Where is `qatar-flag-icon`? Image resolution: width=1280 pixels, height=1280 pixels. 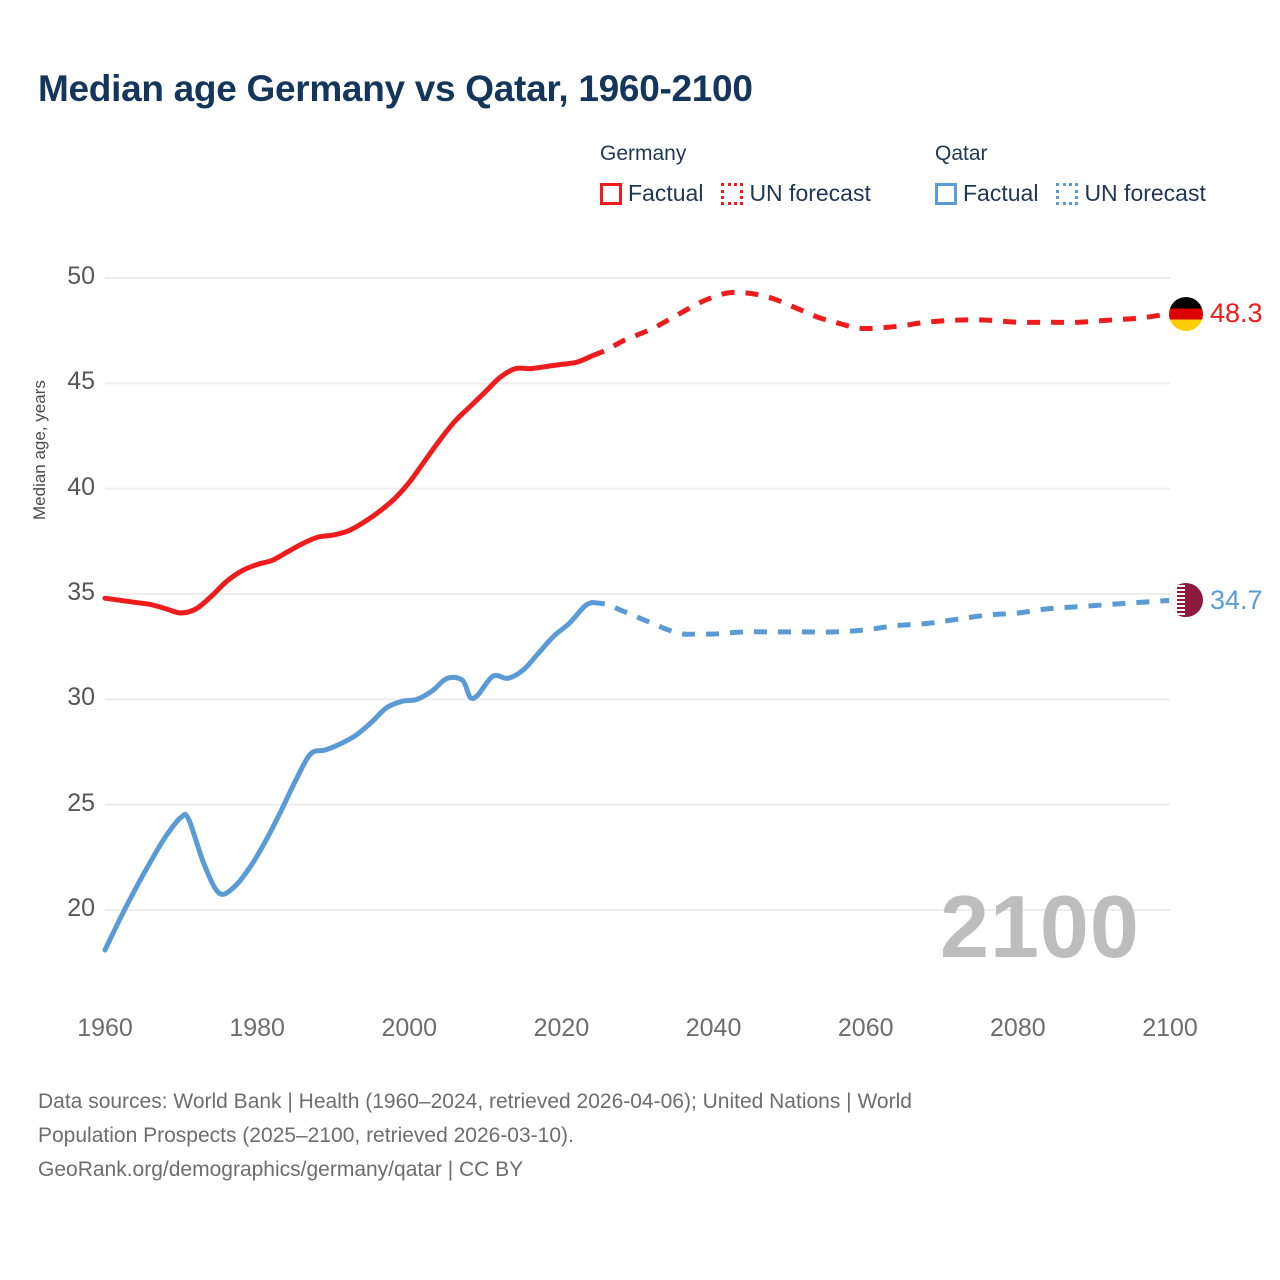
qatar-flag-icon is located at coordinates (1186, 600).